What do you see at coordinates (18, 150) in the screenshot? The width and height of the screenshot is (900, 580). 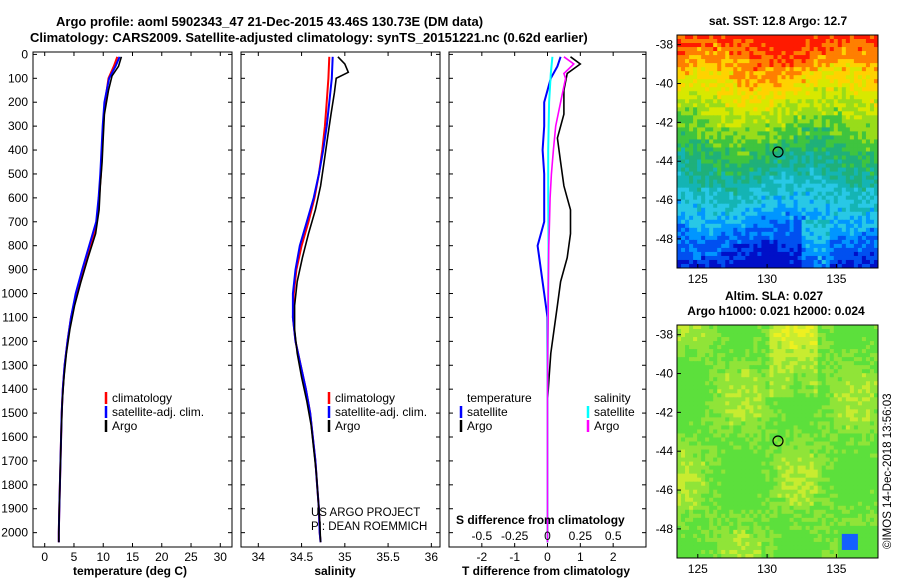 I see `depth-tick-label: 400` at bounding box center [18, 150].